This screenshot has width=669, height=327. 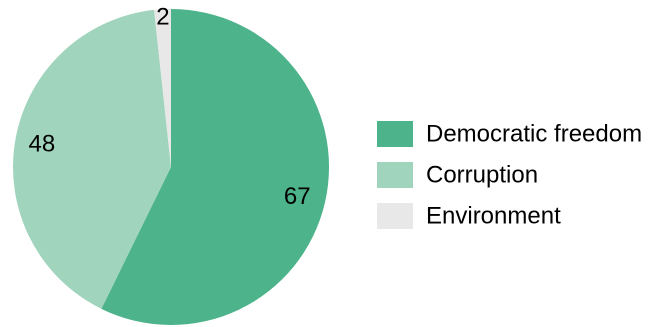 I want to click on legend-swatch-environment, so click(x=395, y=216).